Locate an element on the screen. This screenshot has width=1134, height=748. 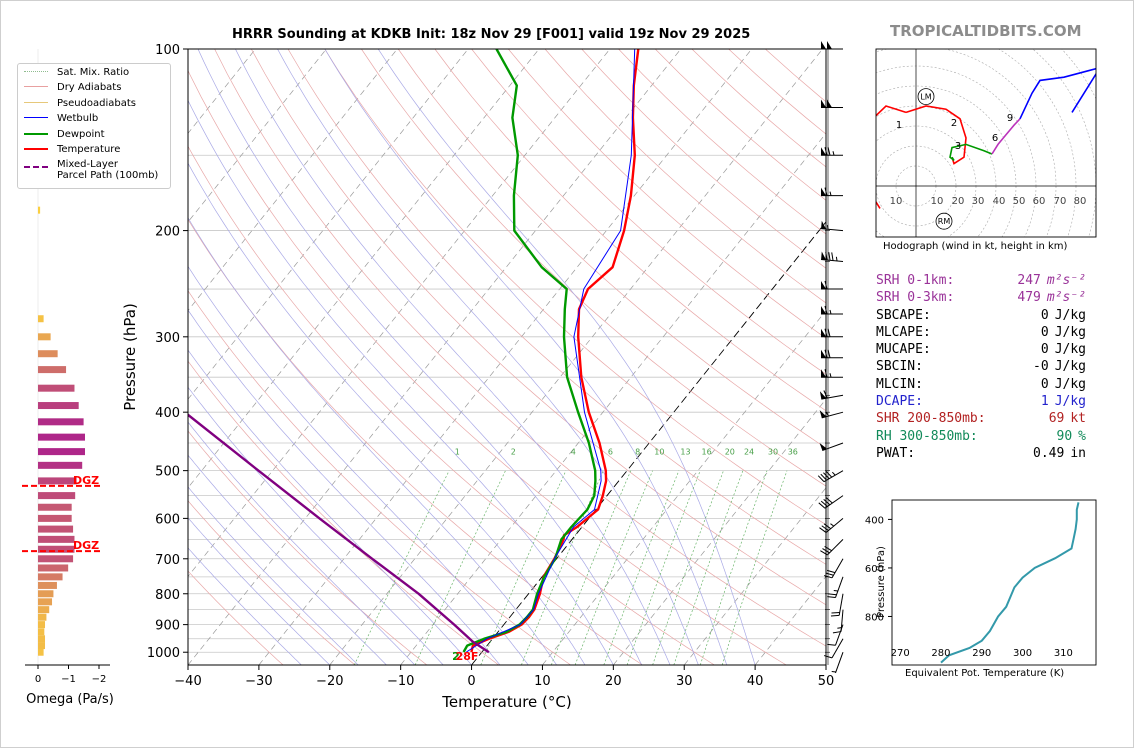
pressure-tick-label: 100 is located at coordinates (167, 50).